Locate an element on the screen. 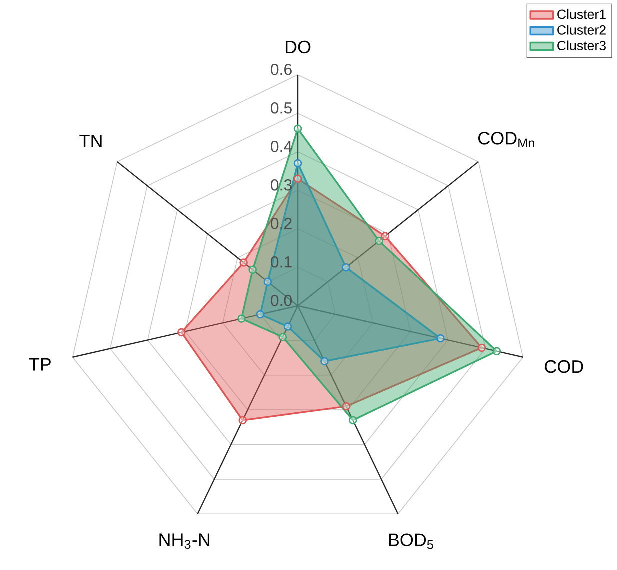  spoke-label: TP is located at coordinates (40, 364).